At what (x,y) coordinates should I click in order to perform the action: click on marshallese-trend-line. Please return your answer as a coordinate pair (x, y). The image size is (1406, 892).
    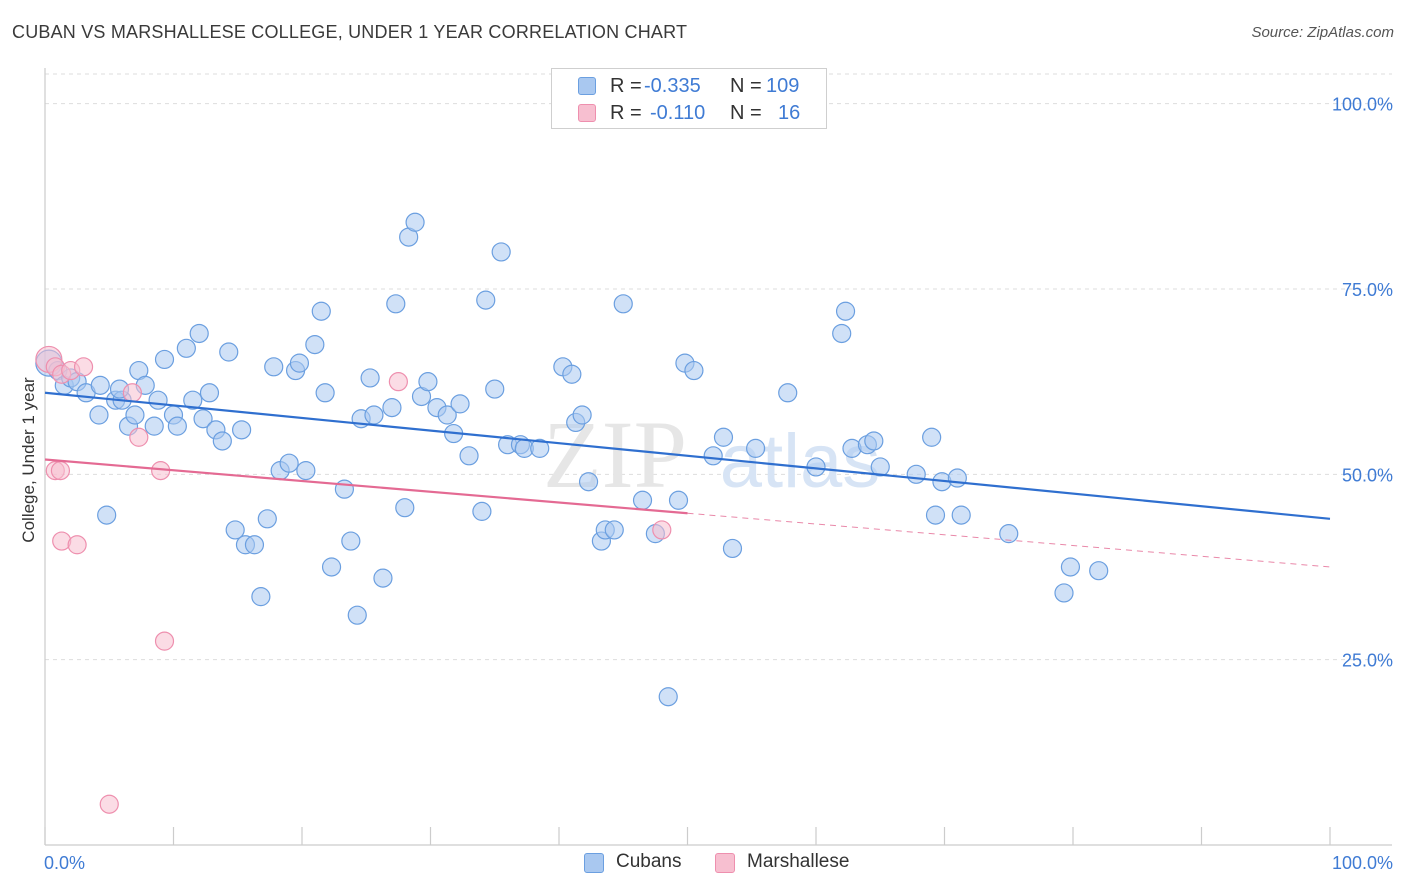
    Looking at the image, I should click on (366, 486).